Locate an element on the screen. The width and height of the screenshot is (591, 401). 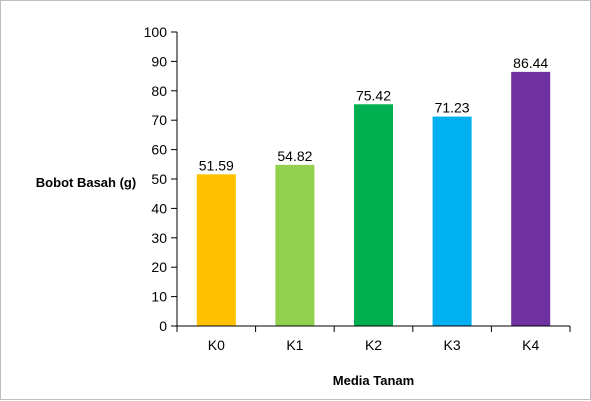
data-label-k4: 86.44 is located at coordinates (530, 63).